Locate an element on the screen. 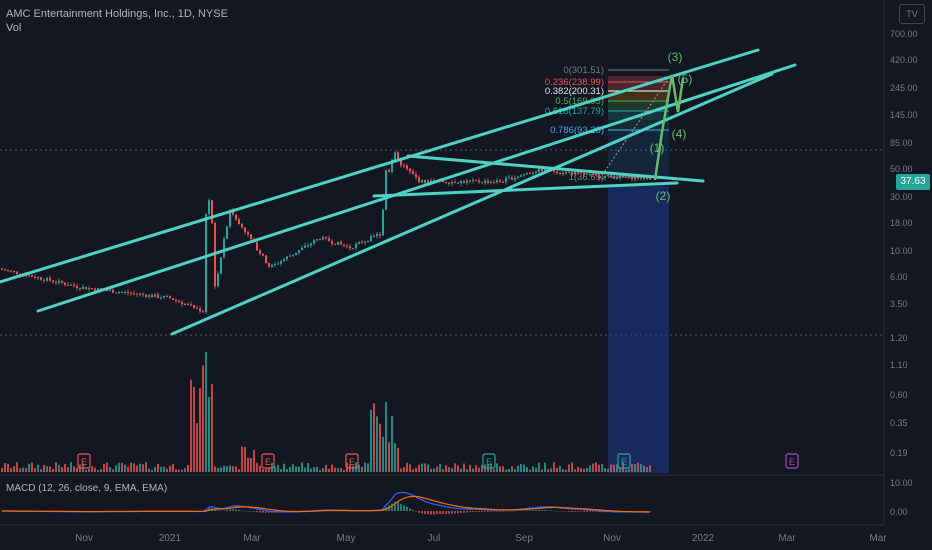 Image resolution: width=932 pixels, height=550 pixels. time-tick-label: Nov is located at coordinates (84, 538).